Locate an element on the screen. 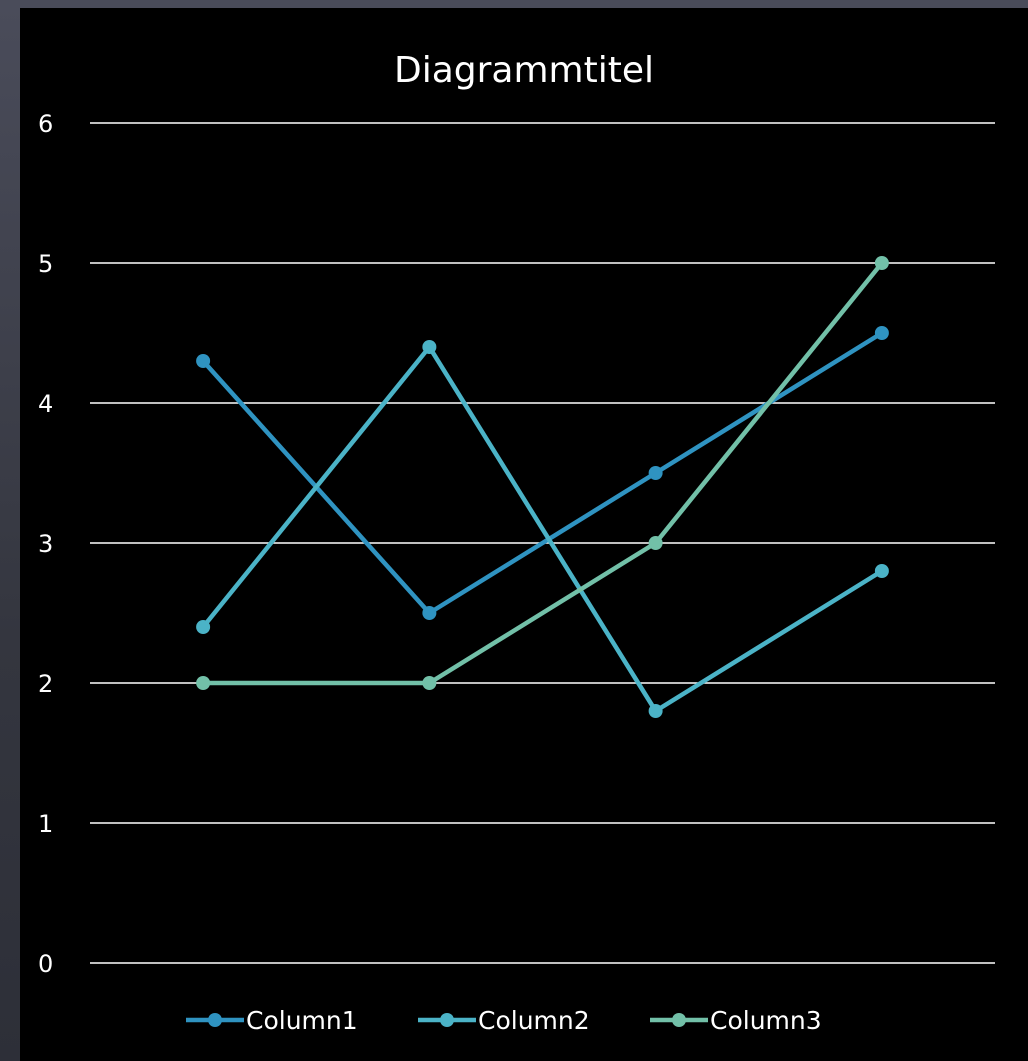 The width and height of the screenshot is (1028, 1061). data-point-s2-p2 is located at coordinates (429, 347).